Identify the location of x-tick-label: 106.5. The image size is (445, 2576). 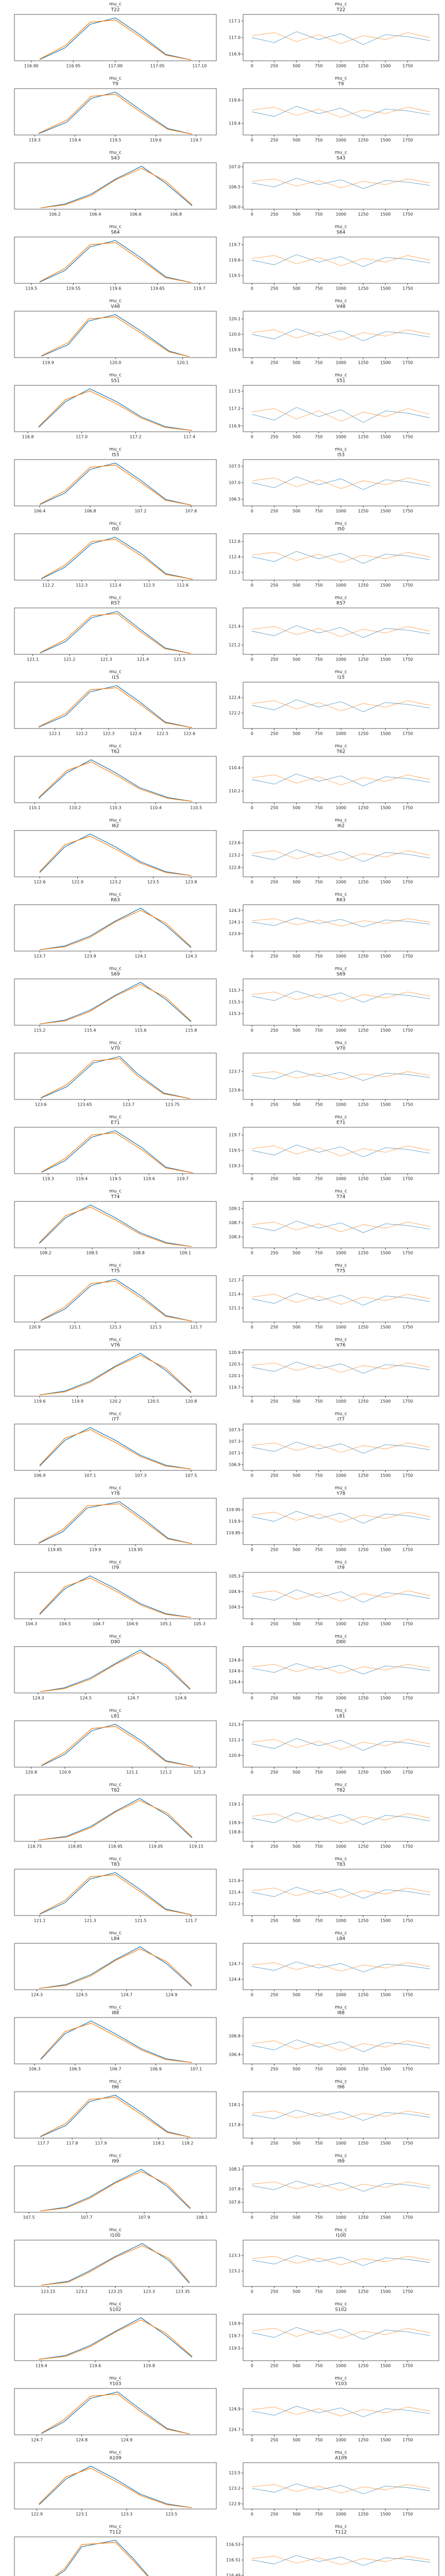
(75, 2069).